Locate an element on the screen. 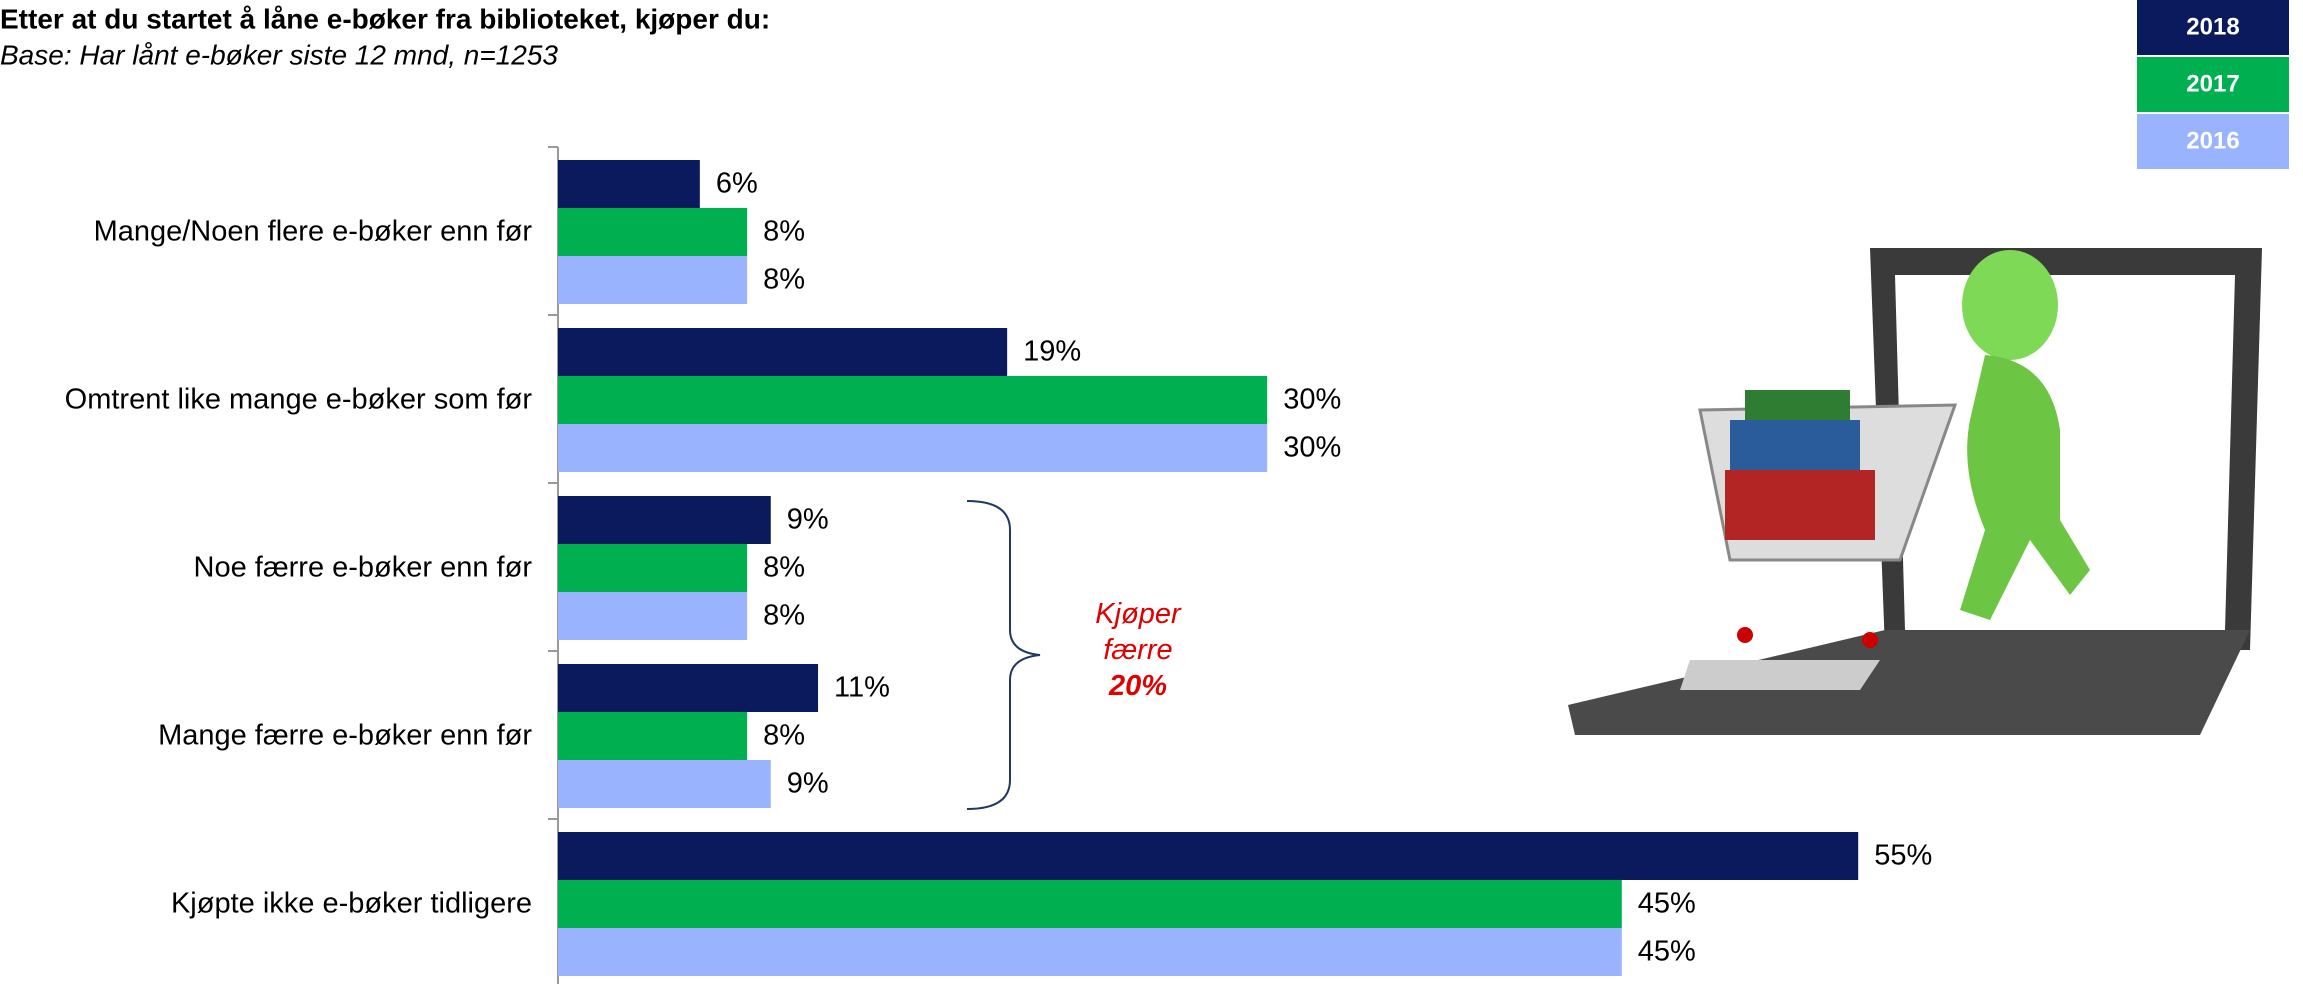 The width and height of the screenshot is (2303, 984). illustration is located at coordinates (1915, 491).